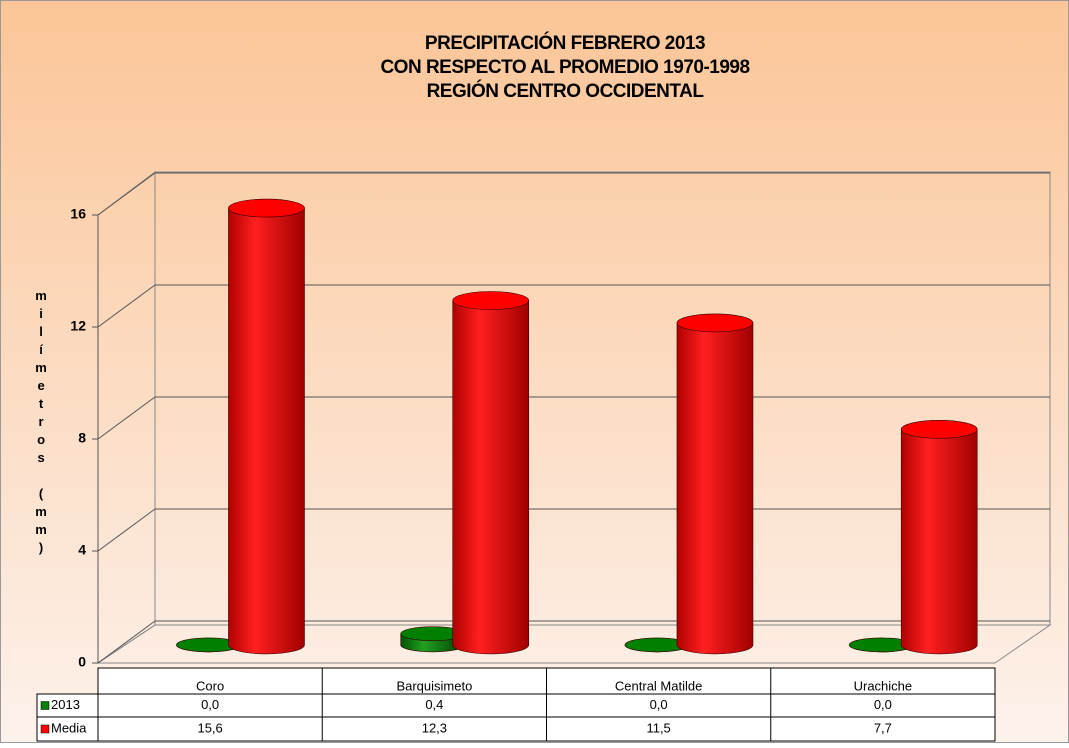 The image size is (1069, 748). Describe the element at coordinates (78, 214) in the screenshot. I see `y-tick-label: 16` at that location.